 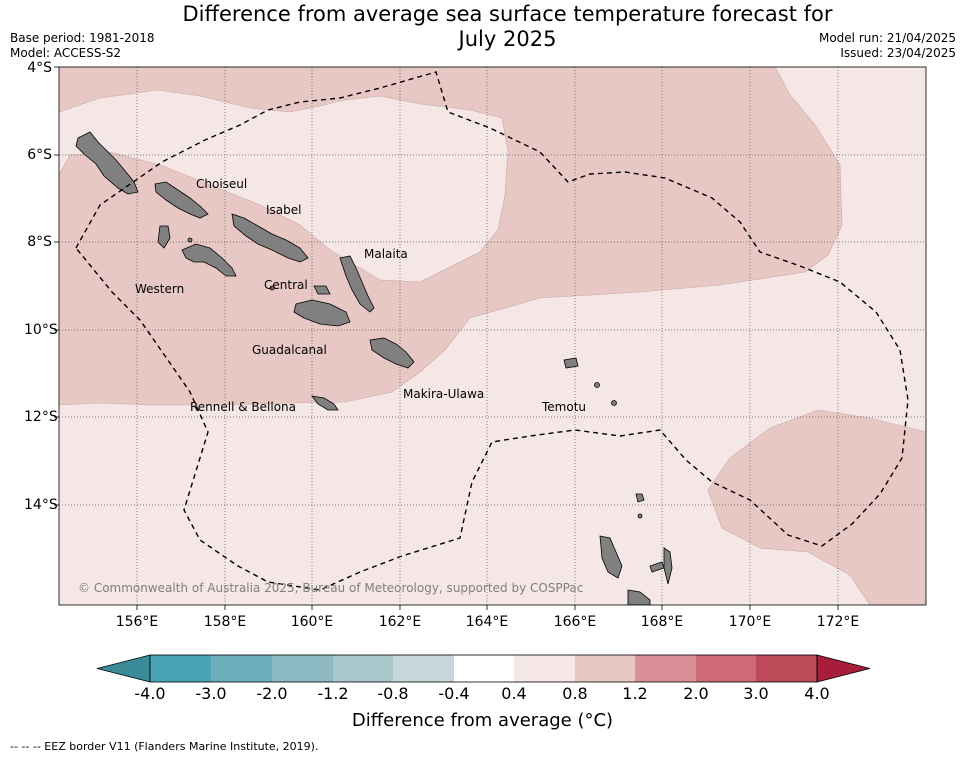 I want to click on island-vanuatu-maewo, so click(x=668, y=566).